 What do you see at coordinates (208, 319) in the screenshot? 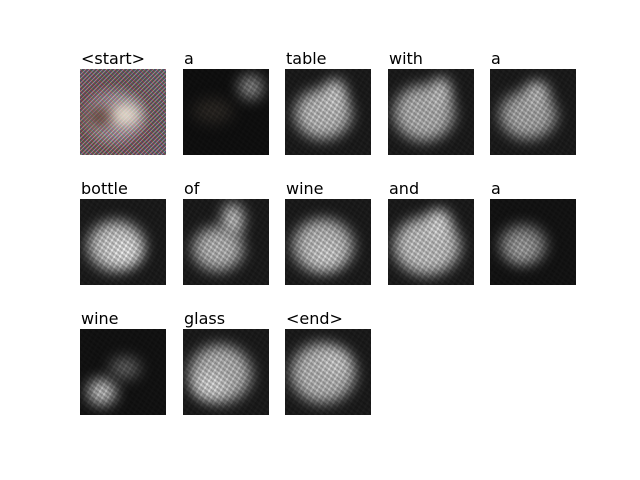
I see `caption-word: glass` at bounding box center [208, 319].